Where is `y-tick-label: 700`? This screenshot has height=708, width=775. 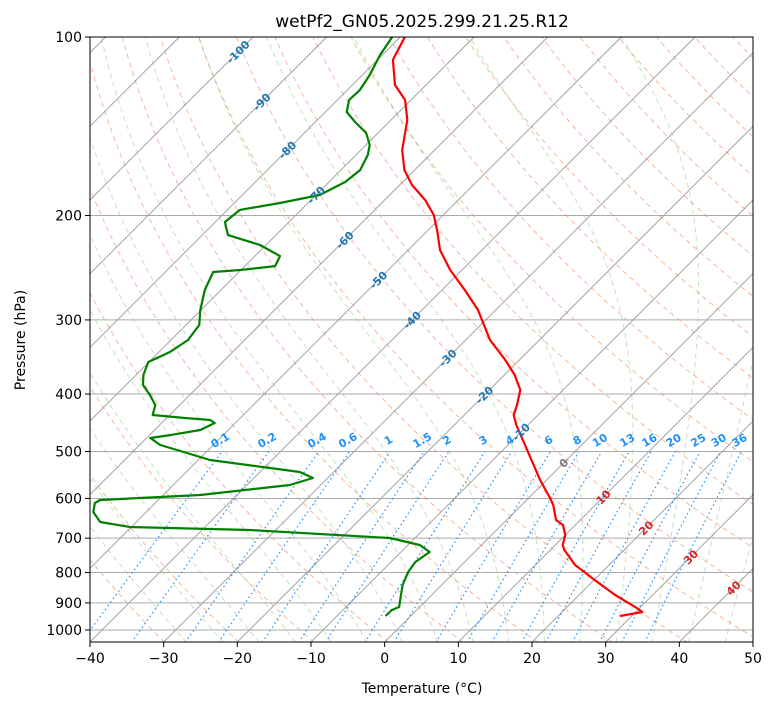
y-tick-label: 700 is located at coordinates (68, 539).